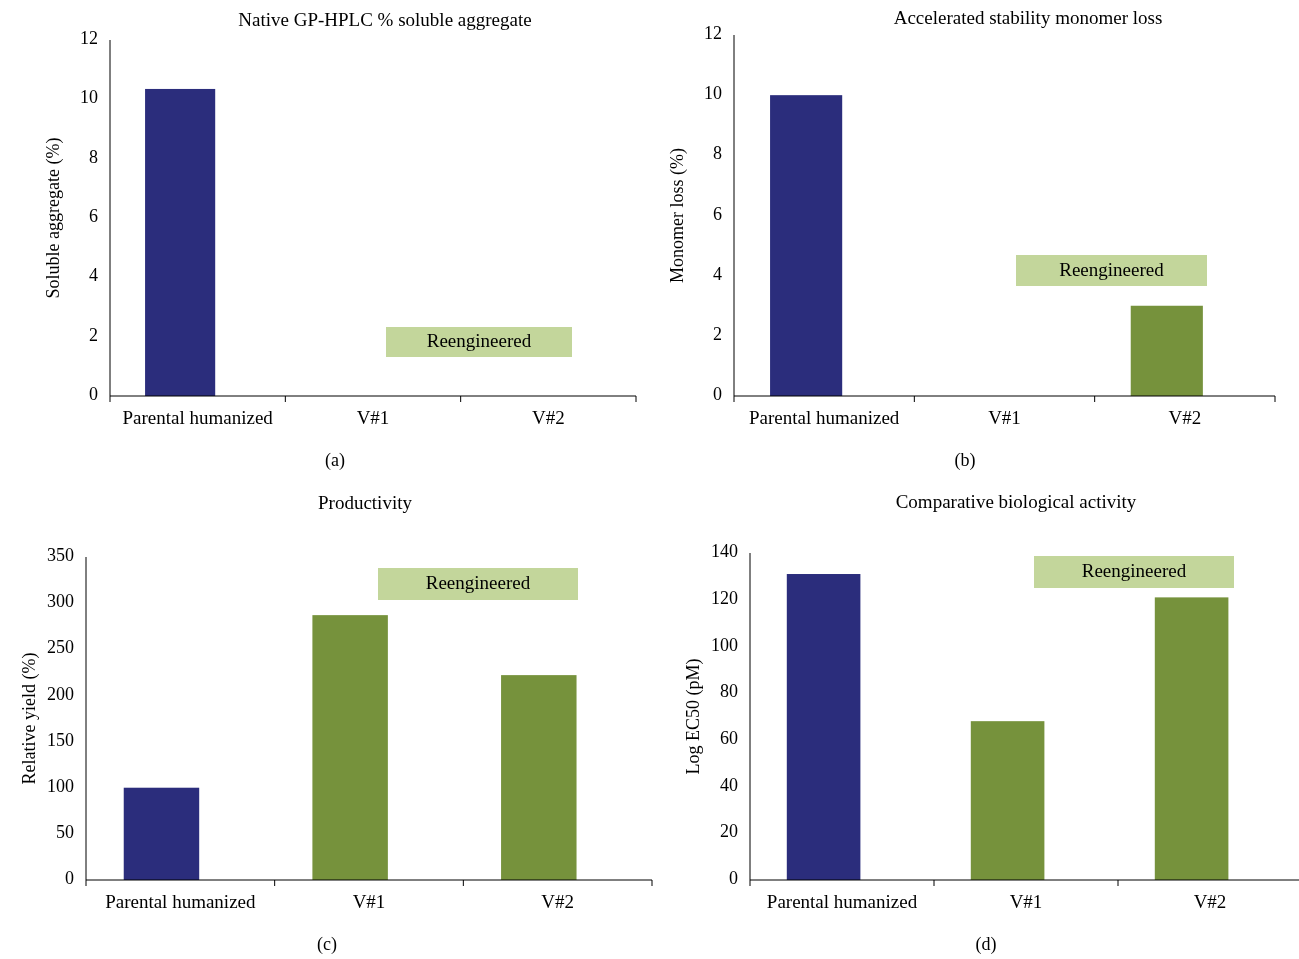  Describe the element at coordinates (1028, 18) in the screenshot. I see `chart-title: Accelerated stability monomer loss` at that location.